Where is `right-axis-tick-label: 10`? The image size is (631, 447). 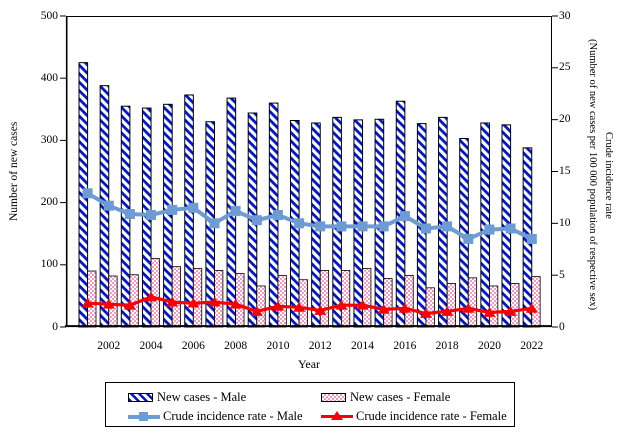
right-axis-tick-label: 10 is located at coordinates (565, 222).